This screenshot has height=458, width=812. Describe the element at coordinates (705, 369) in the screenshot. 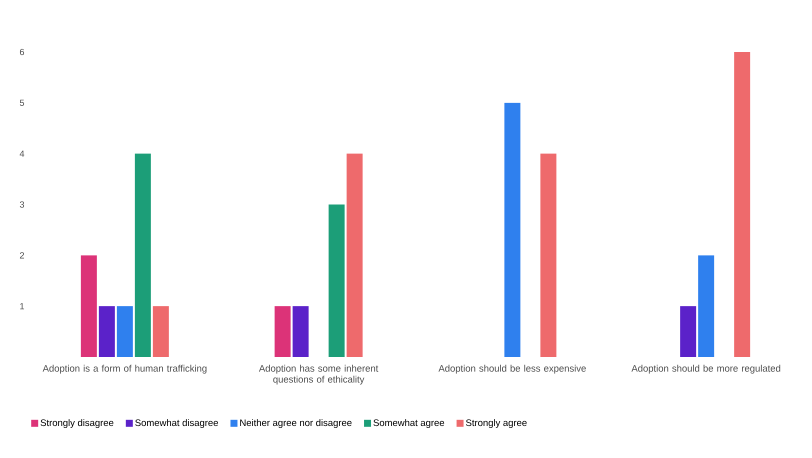

I see `x-tick-label: Adoption should be more regulated` at that location.